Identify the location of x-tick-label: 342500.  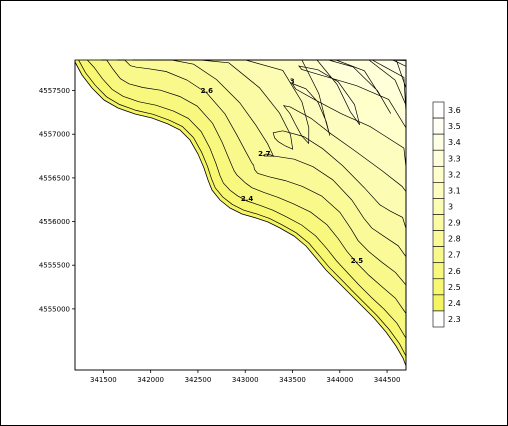
(198, 380).